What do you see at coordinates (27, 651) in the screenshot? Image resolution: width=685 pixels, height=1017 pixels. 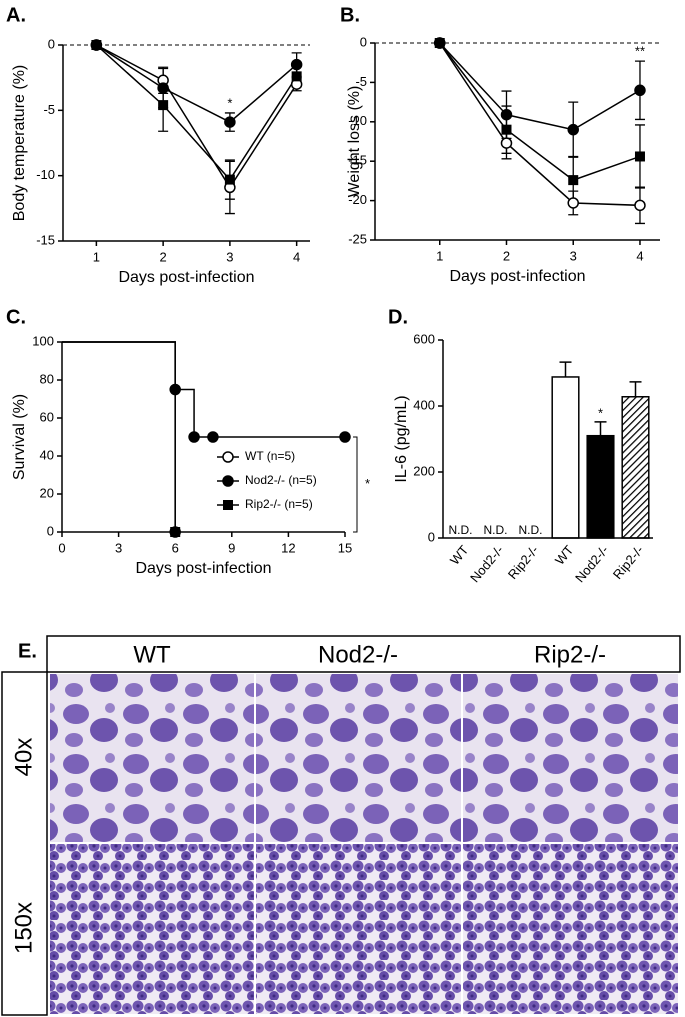 I see `panel-label: E.` at bounding box center [27, 651].